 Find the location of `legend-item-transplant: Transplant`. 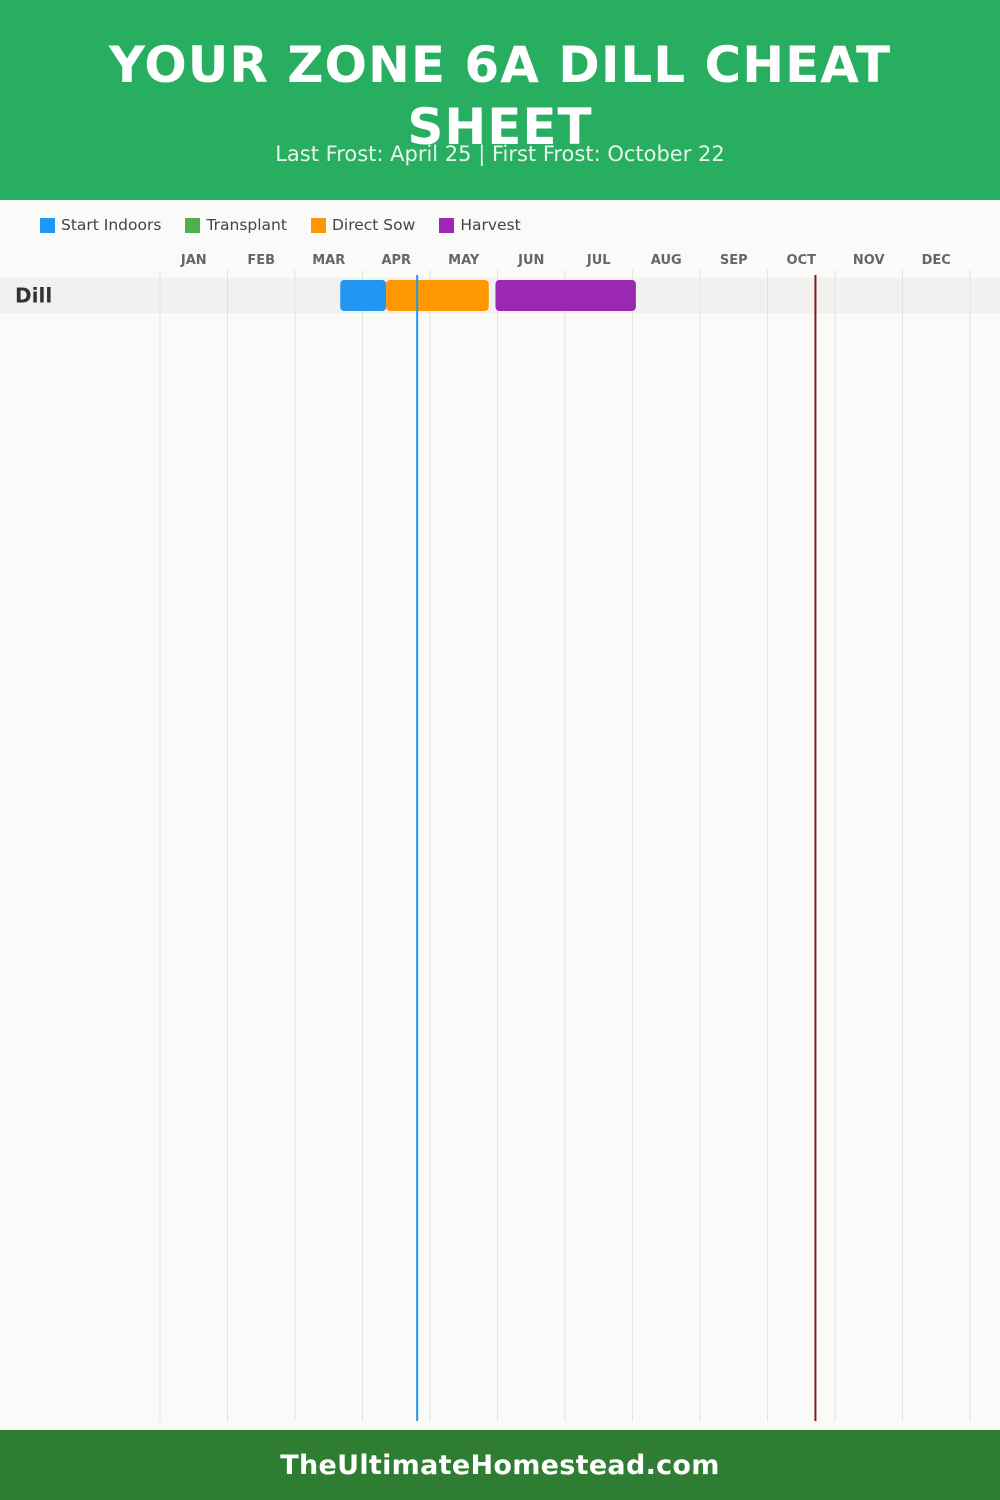

legend-item-transplant: Transplant is located at coordinates (236, 225).